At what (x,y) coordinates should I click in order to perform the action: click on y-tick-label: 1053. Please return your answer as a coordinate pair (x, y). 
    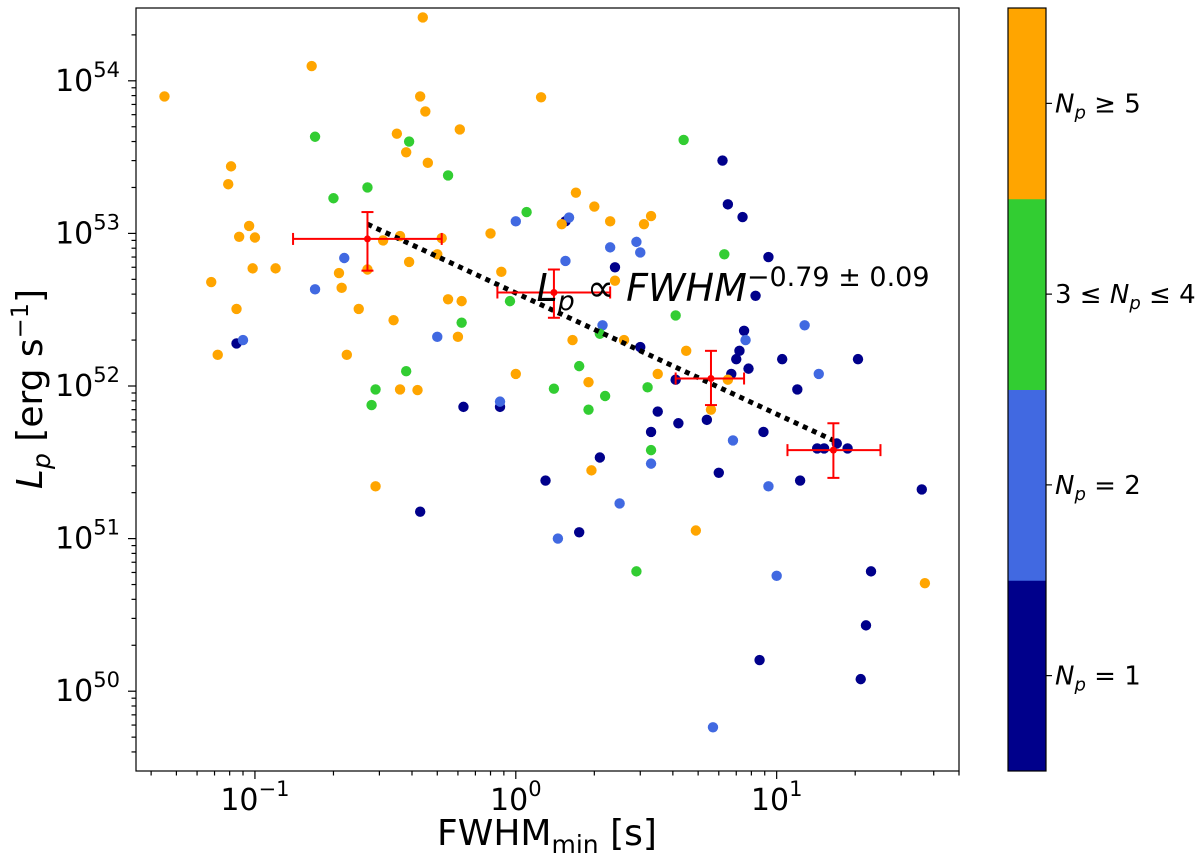
    Looking at the image, I should click on (87, 230).